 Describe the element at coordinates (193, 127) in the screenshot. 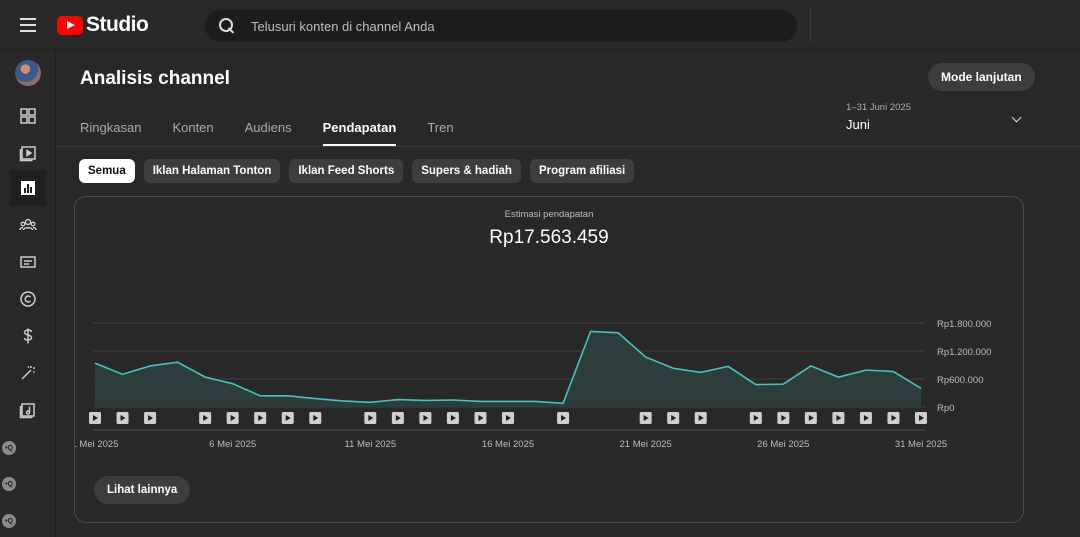

I see `tab-content: Konten` at that location.